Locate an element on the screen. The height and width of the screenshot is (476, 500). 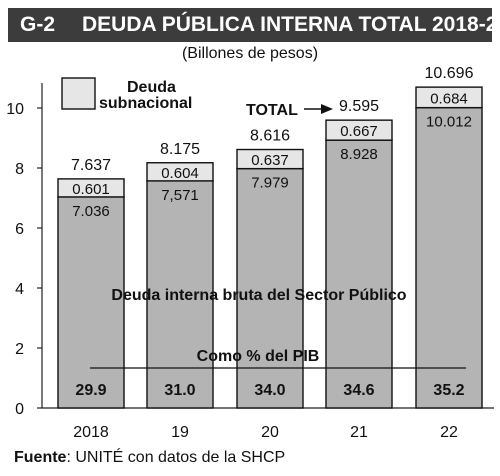
interna-value-label: 7.979 is located at coordinates (270, 183).